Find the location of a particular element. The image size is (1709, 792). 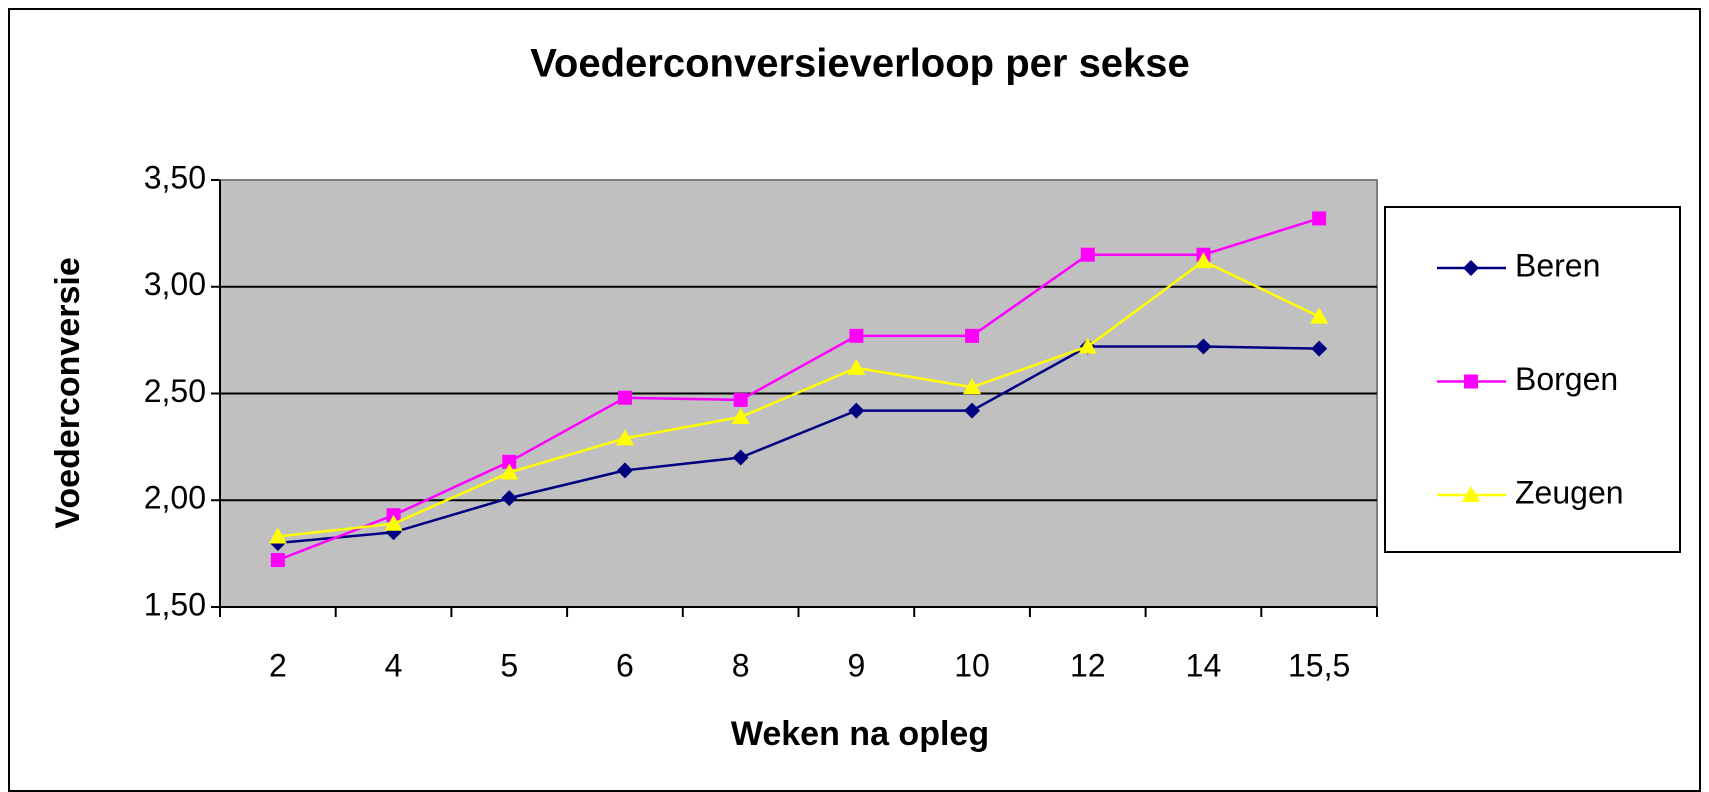

legend-box is located at coordinates (1532, 379).